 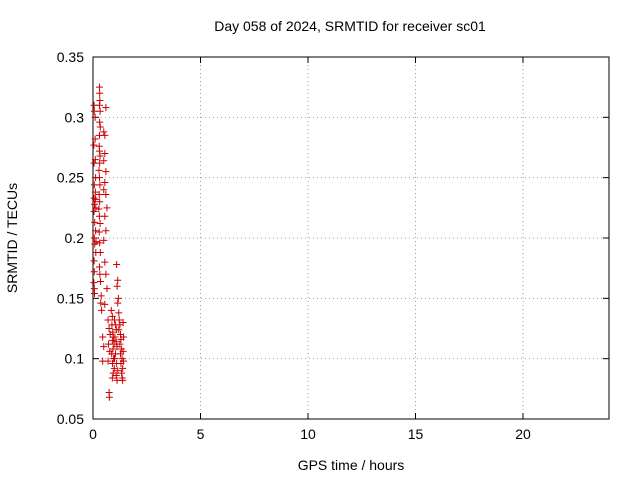 What do you see at coordinates (351, 465) in the screenshot?
I see `x-axis-label: GPS time / hours` at bounding box center [351, 465].